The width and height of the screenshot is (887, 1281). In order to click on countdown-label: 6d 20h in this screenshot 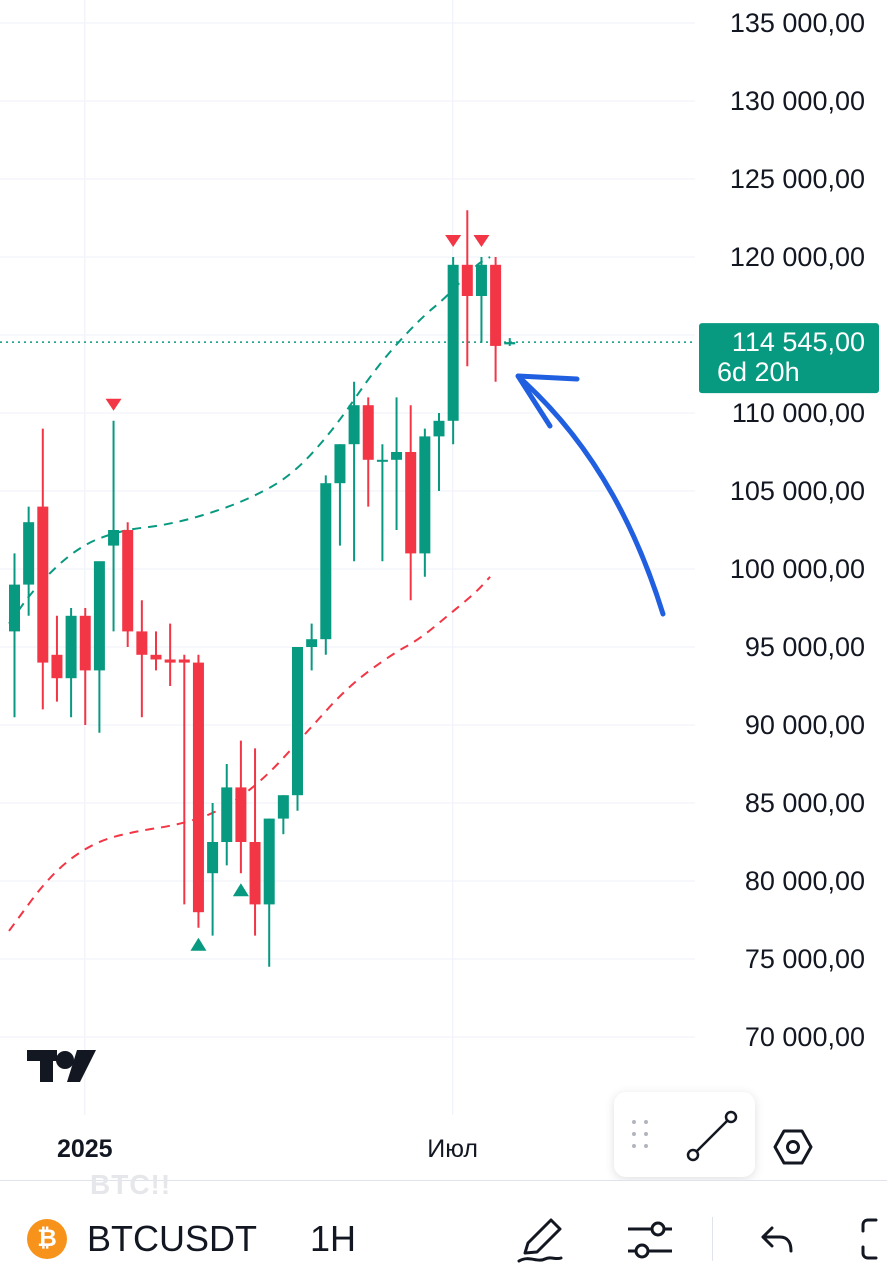, I will do `click(758, 372)`.